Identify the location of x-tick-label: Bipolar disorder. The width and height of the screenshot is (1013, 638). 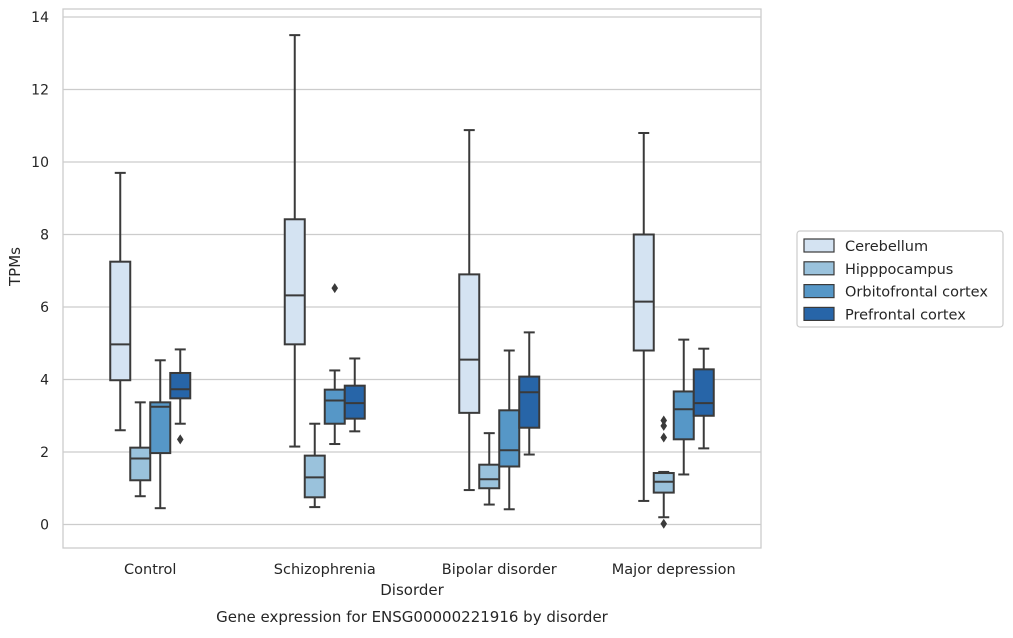
(499, 570).